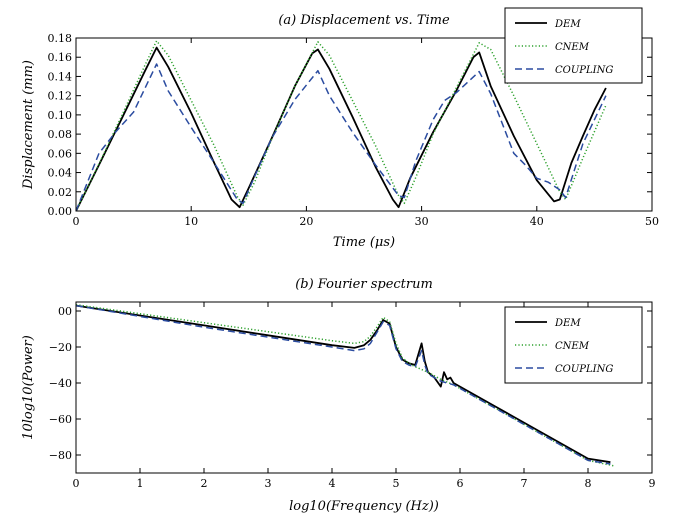  What do you see at coordinates (28, 125) in the screenshot?
I see `y-axis-label: Displacement (mm)` at bounding box center [28, 125].